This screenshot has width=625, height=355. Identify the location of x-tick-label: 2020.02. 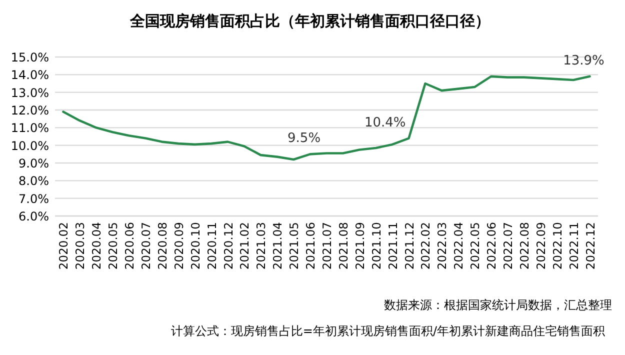
(63, 246).